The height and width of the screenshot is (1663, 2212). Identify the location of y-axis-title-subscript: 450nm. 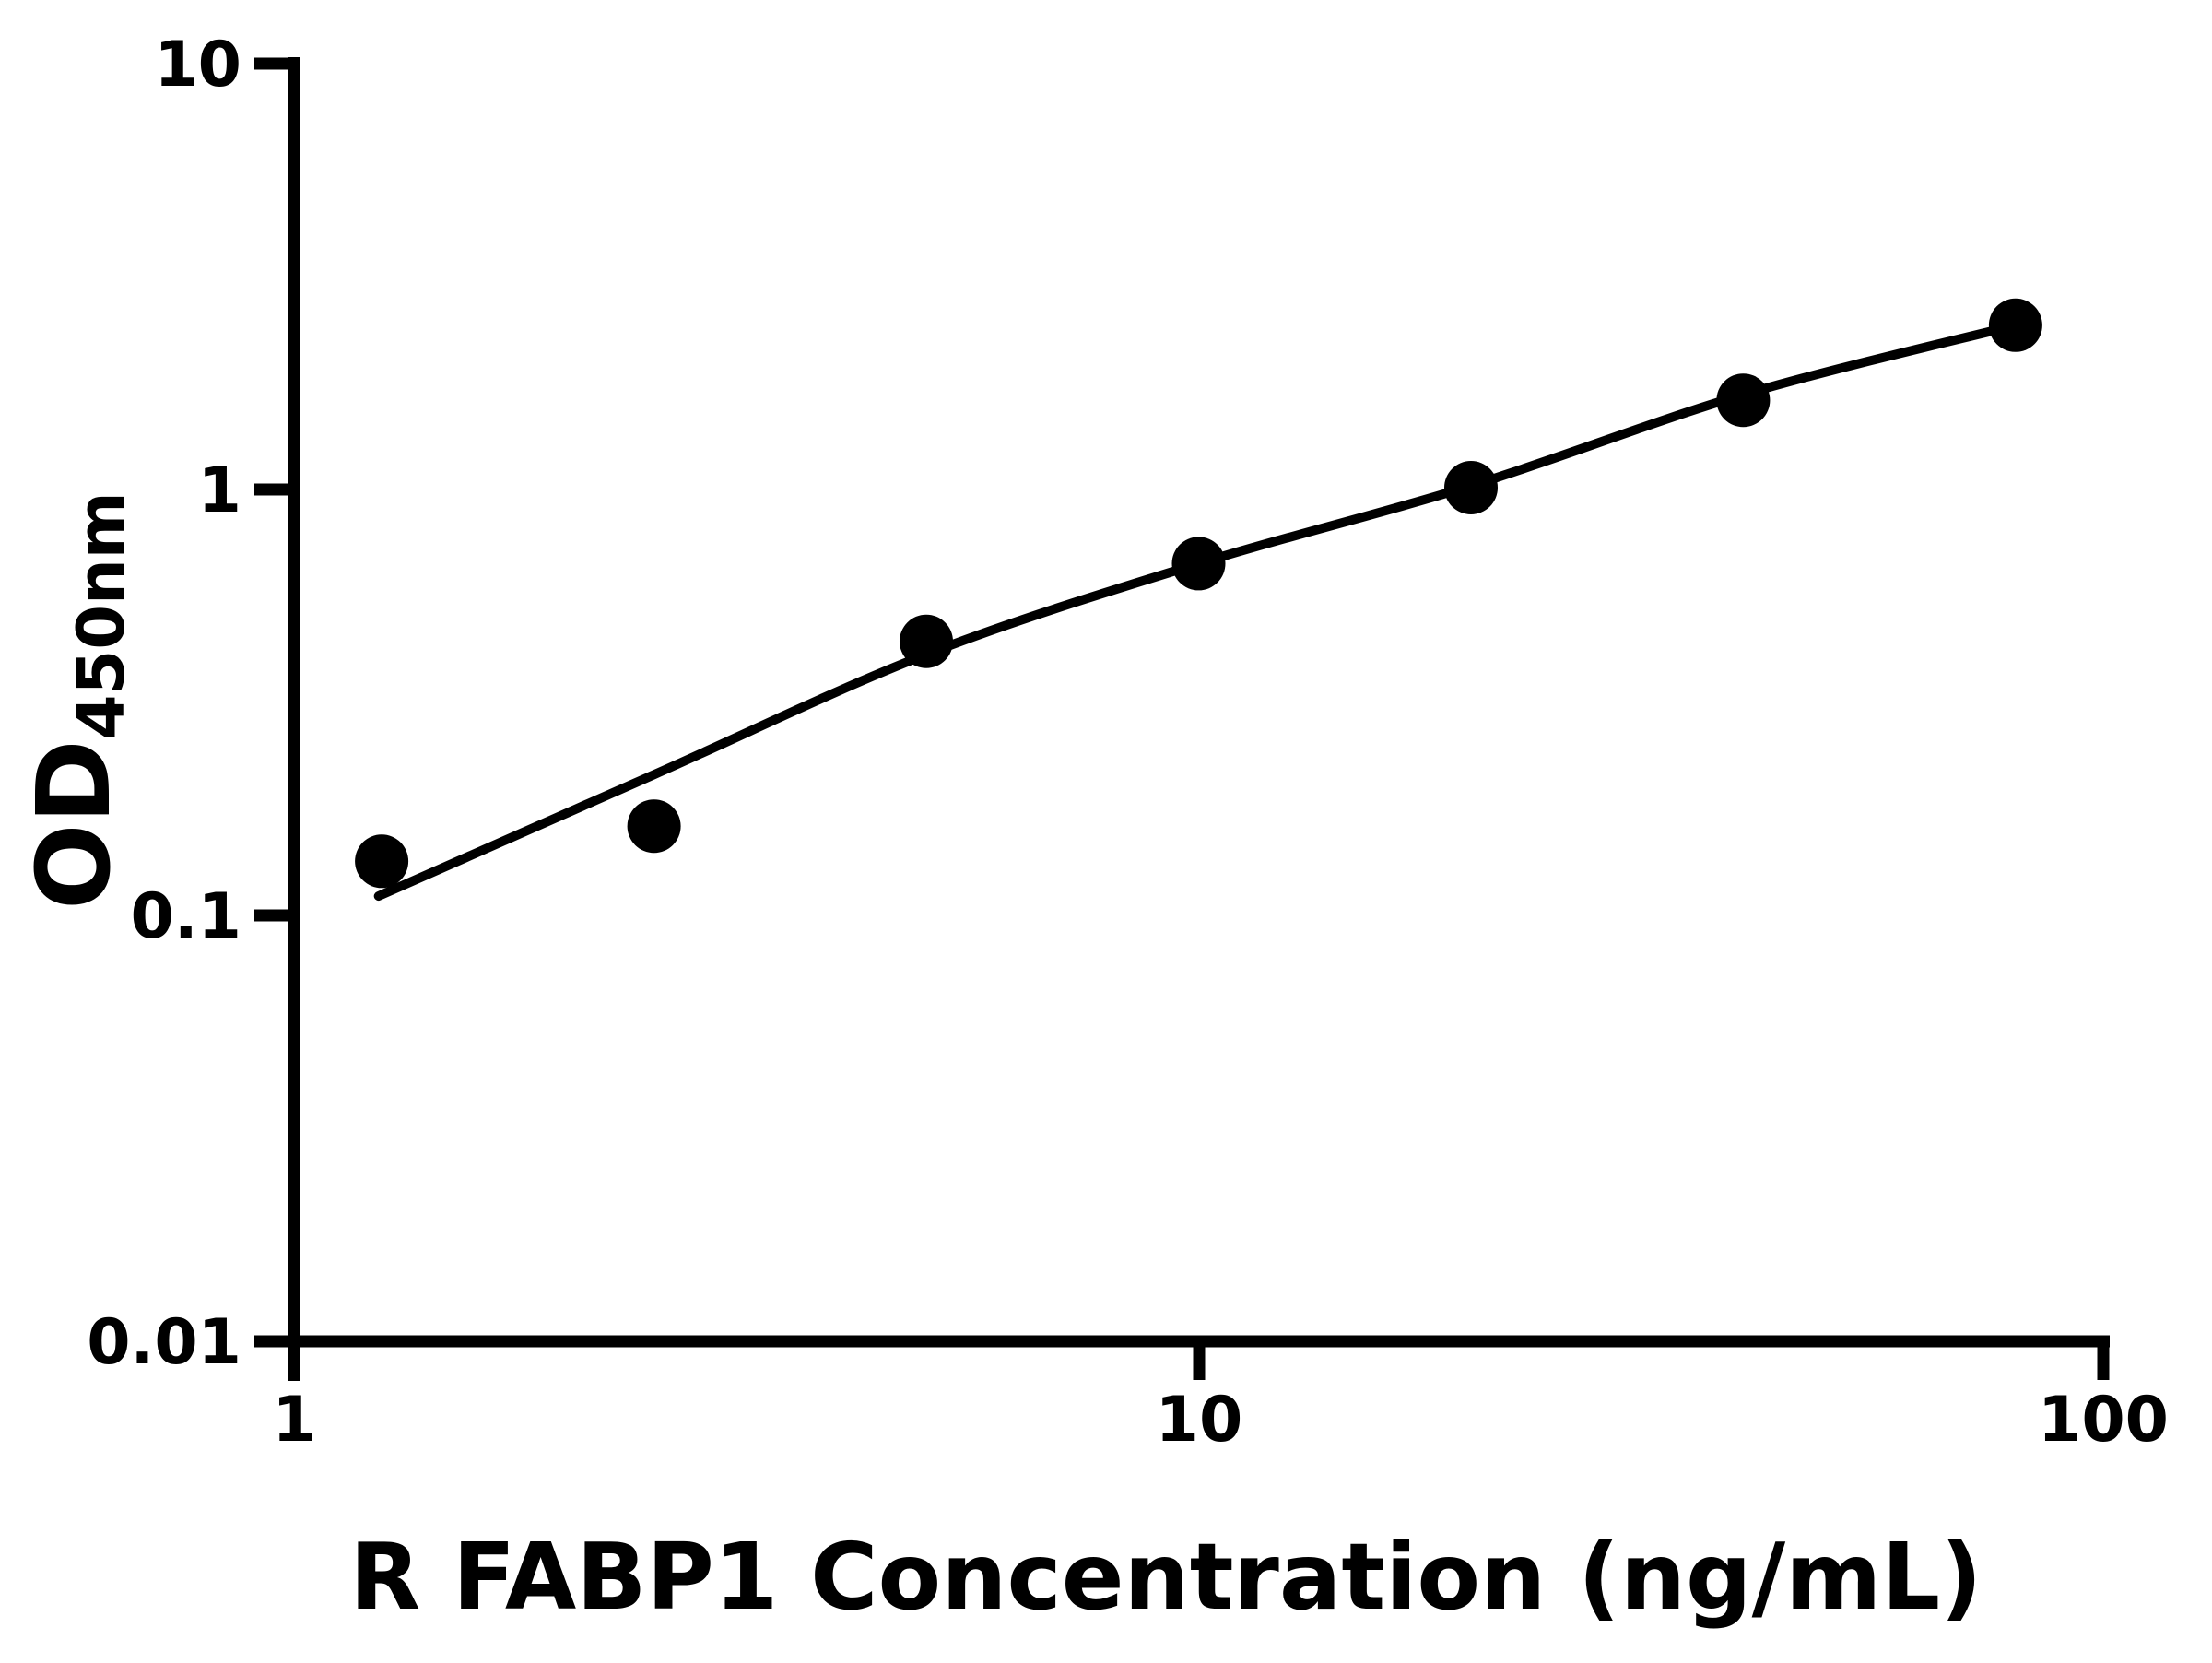
(101, 615).